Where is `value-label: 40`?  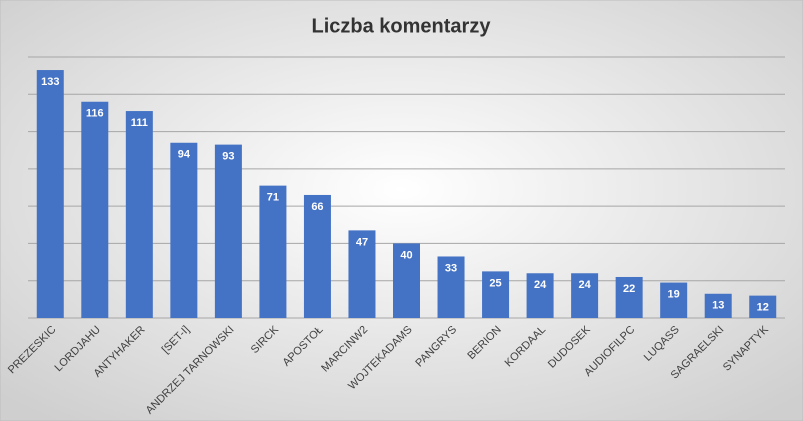
value-label: 40 is located at coordinates (406, 255).